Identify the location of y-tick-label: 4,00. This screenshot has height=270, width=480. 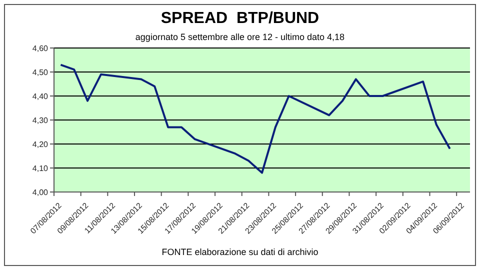
(40, 192).